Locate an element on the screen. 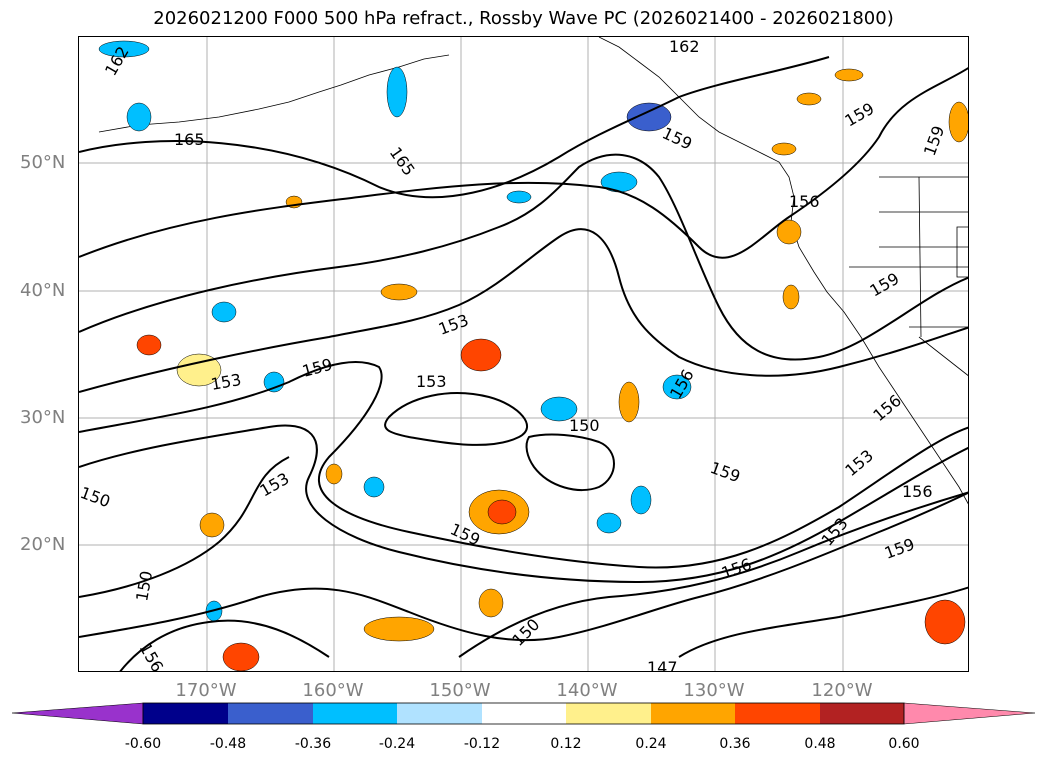 This screenshot has height=765, width=1047. colorbar-tick: -0.36 is located at coordinates (313, 744).